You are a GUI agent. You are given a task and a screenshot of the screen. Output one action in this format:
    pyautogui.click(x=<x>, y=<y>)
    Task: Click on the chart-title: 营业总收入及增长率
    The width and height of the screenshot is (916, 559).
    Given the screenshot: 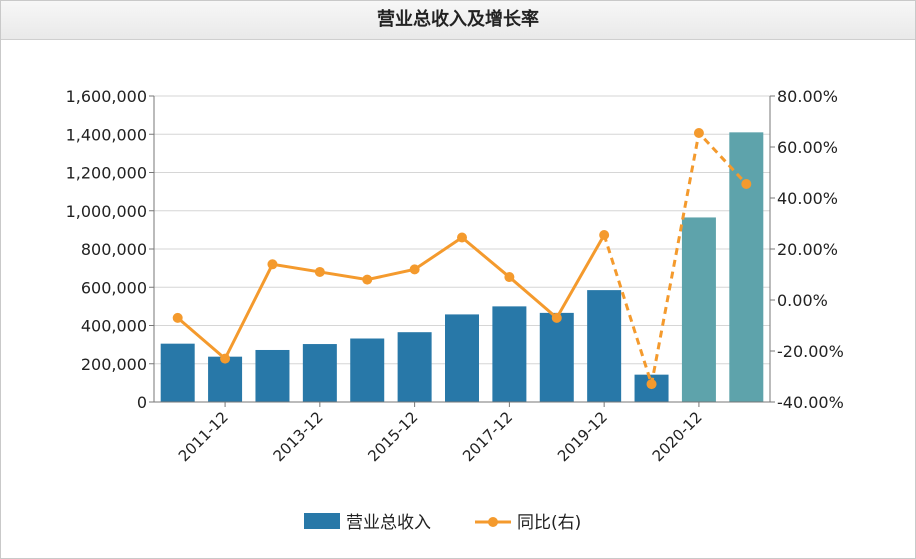 What is the action you would take?
    pyautogui.click(x=458, y=20)
    